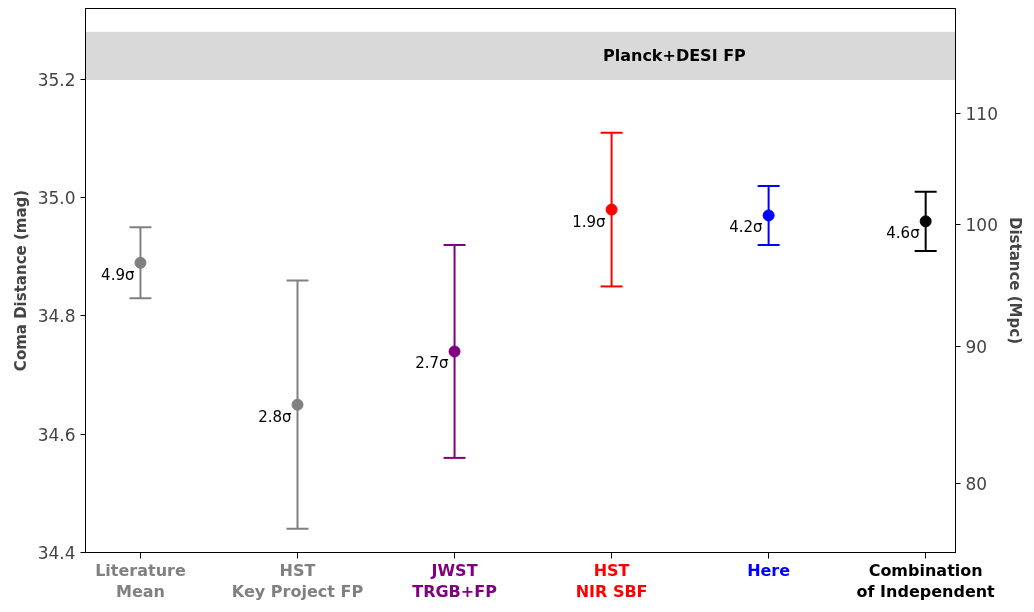 This screenshot has width=1034, height=612. Describe the element at coordinates (674, 56) in the screenshot. I see `band-label: Planck+DESI FP` at that location.